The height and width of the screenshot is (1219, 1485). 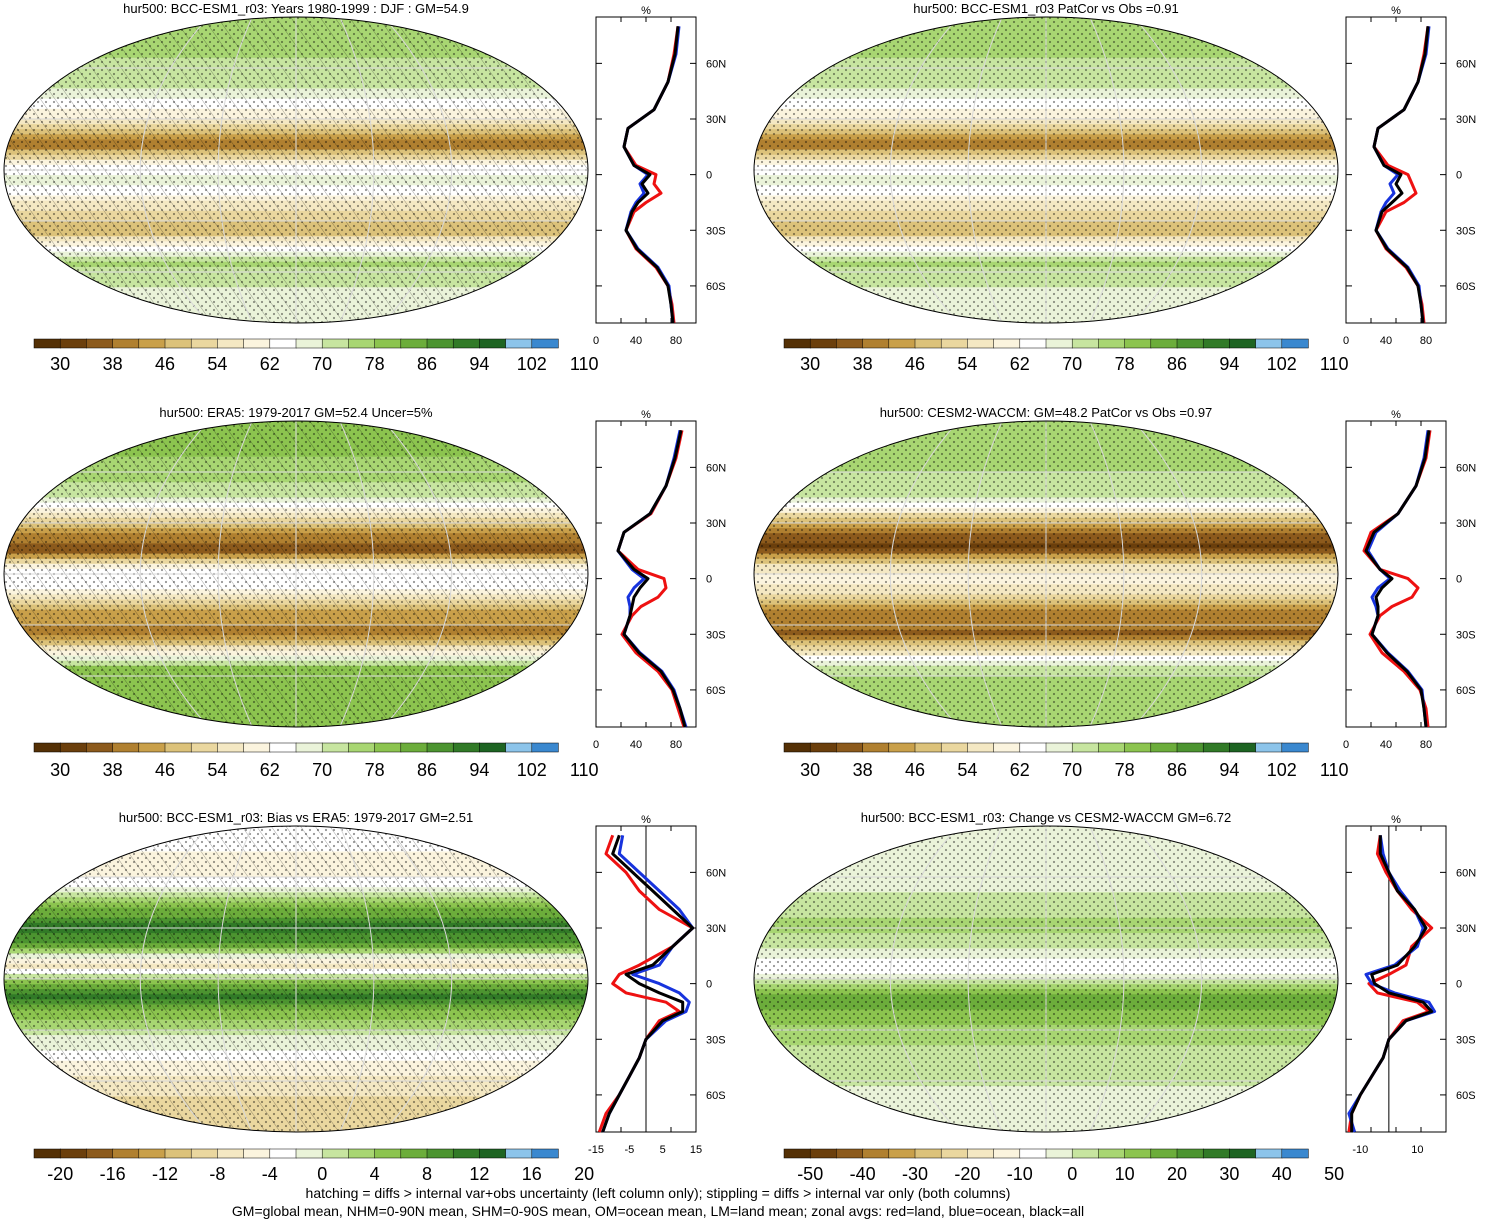 I want to click on colorbar-label: -40, so click(x=863, y=1174).